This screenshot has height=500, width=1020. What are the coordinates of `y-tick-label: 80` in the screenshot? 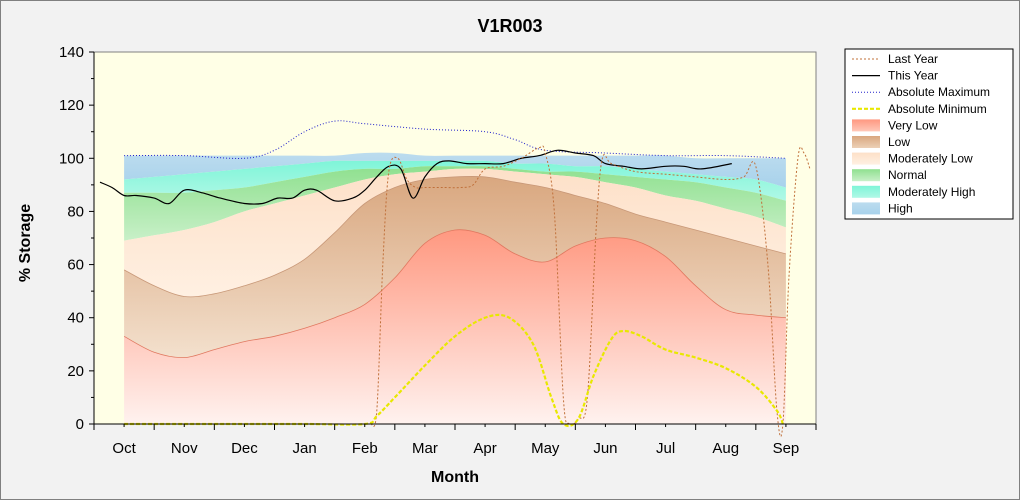 It's located at (75, 211).